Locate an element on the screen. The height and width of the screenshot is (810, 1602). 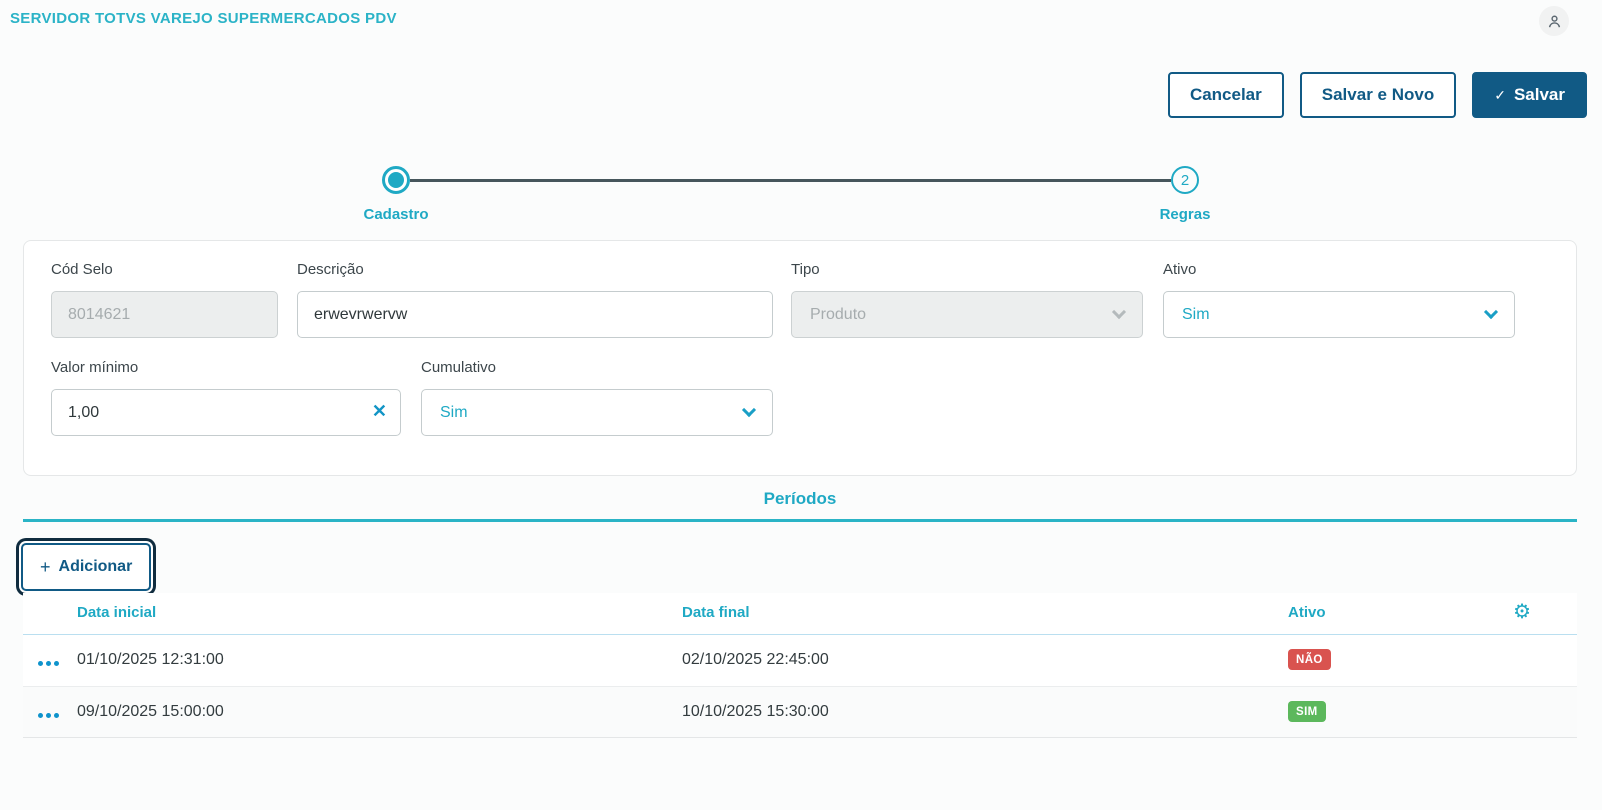
add-periodo-button: + Adicionar is located at coordinates (86, 567).